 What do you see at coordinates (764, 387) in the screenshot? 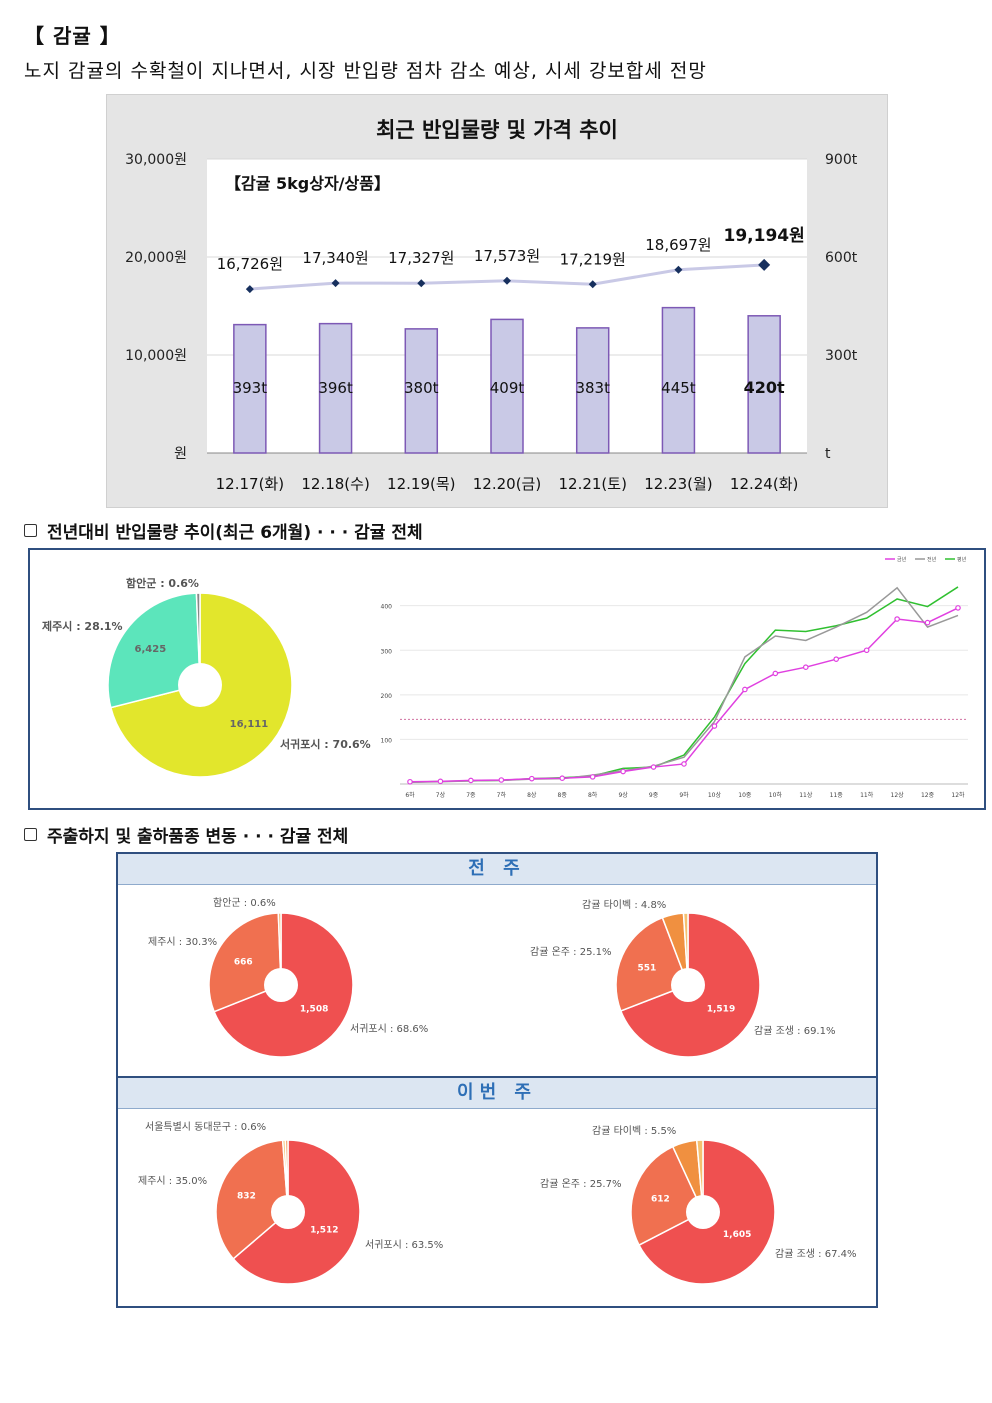
I see `volume-label: 420t` at bounding box center [764, 387].